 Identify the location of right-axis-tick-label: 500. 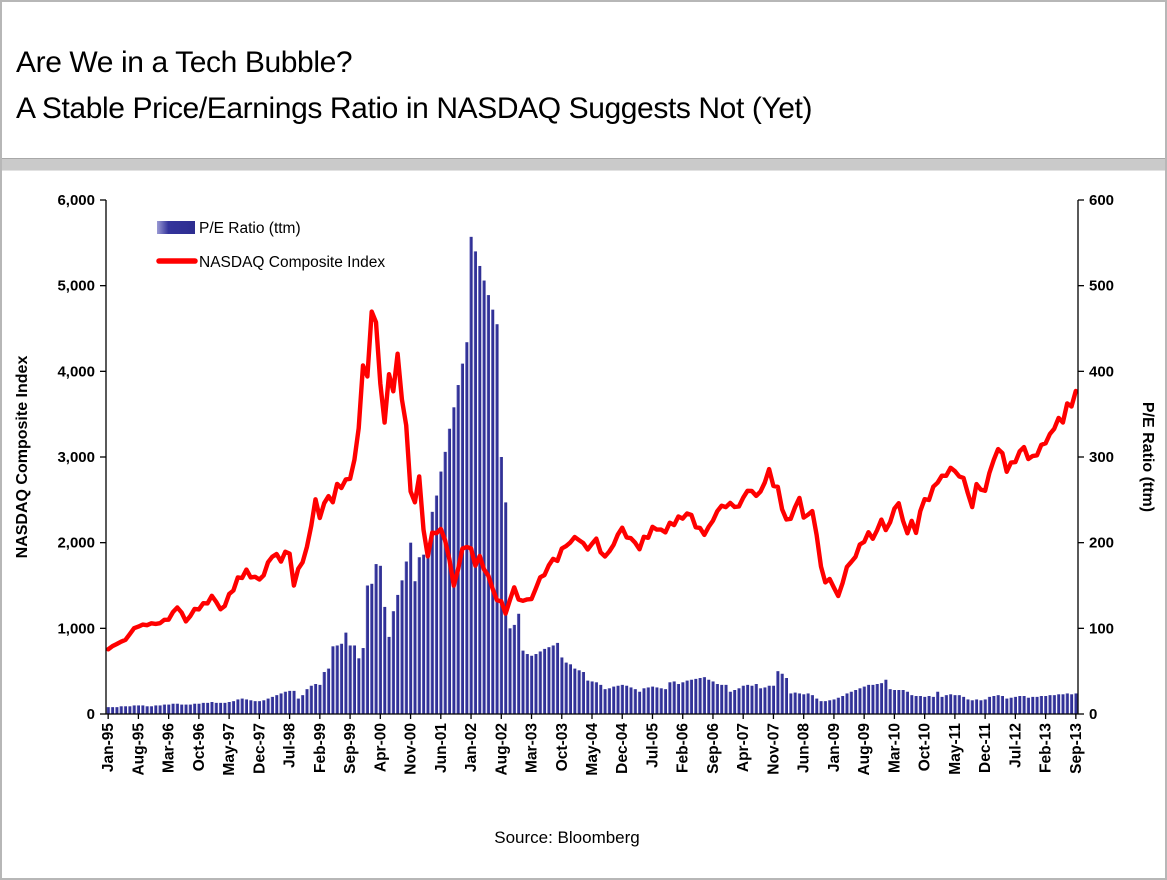
(1101, 286).